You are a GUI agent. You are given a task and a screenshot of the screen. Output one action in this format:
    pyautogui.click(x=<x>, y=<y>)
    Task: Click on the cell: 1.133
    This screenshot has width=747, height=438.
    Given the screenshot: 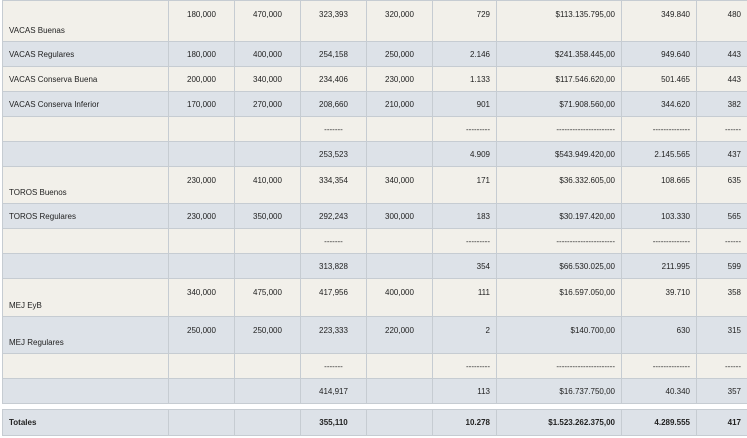 What is the action you would take?
    pyautogui.click(x=464, y=79)
    